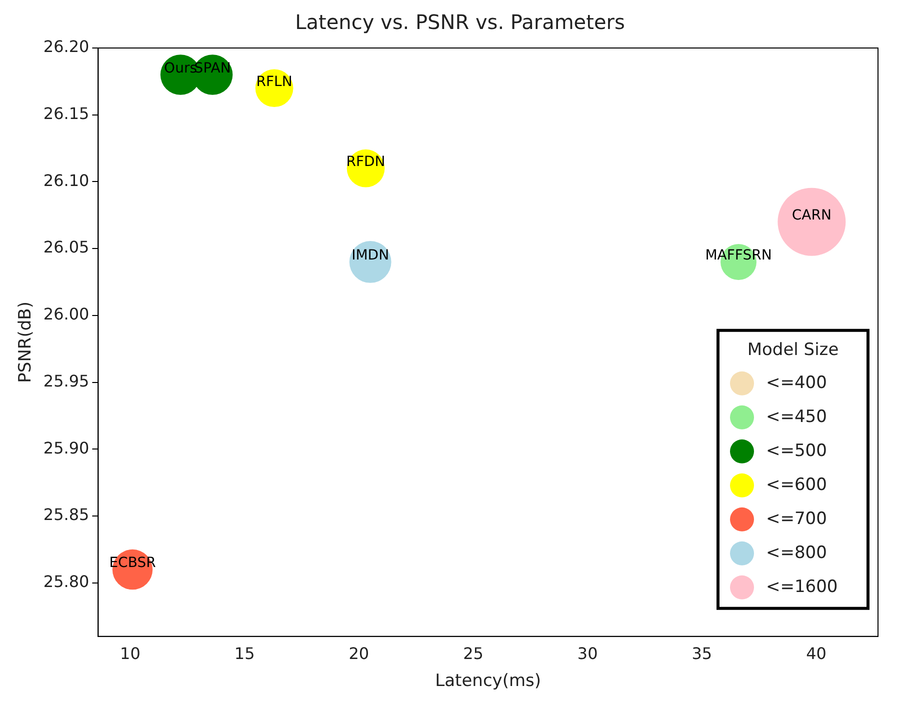  I want to click on legend-label: <=450, so click(796, 416).